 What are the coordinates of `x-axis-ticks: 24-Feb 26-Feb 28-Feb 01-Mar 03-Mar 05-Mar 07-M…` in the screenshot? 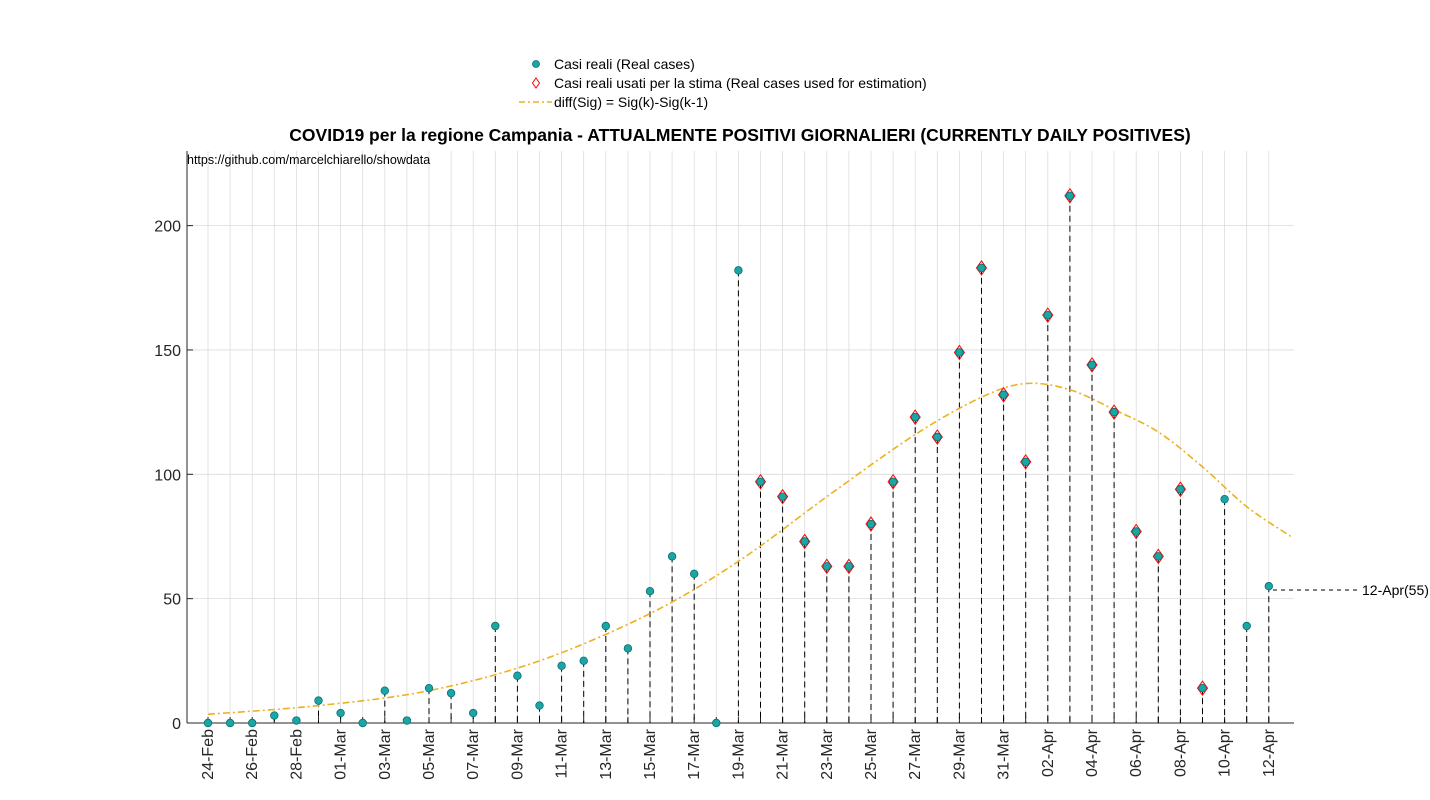 It's located at (739, 748).